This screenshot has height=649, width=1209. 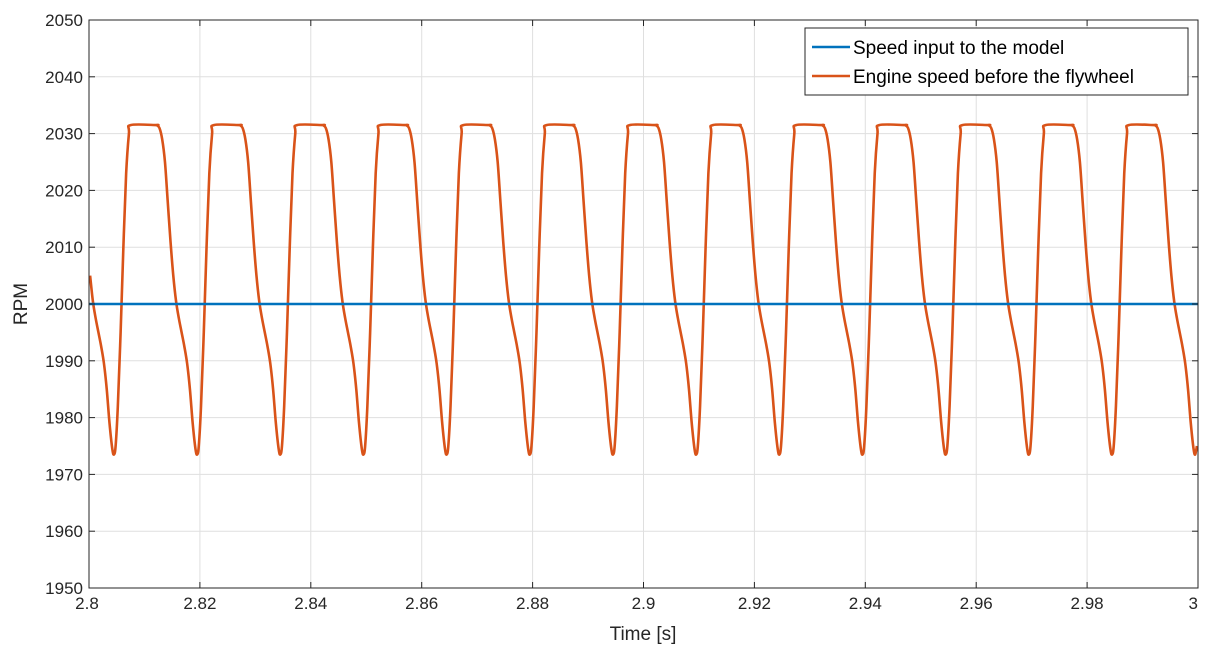 What do you see at coordinates (958, 48) in the screenshot?
I see `legend-label-speed-input: Speed input to the model` at bounding box center [958, 48].